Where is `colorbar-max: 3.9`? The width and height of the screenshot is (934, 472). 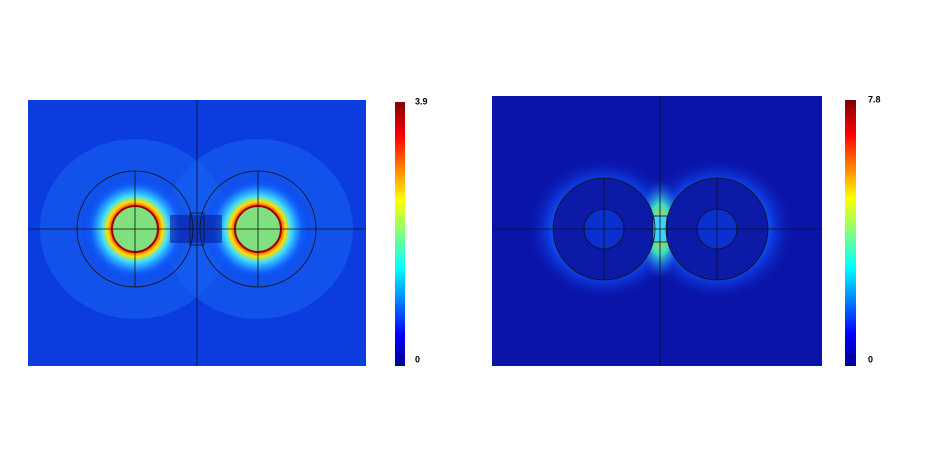
colorbar-max: 3.9 is located at coordinates (421, 101).